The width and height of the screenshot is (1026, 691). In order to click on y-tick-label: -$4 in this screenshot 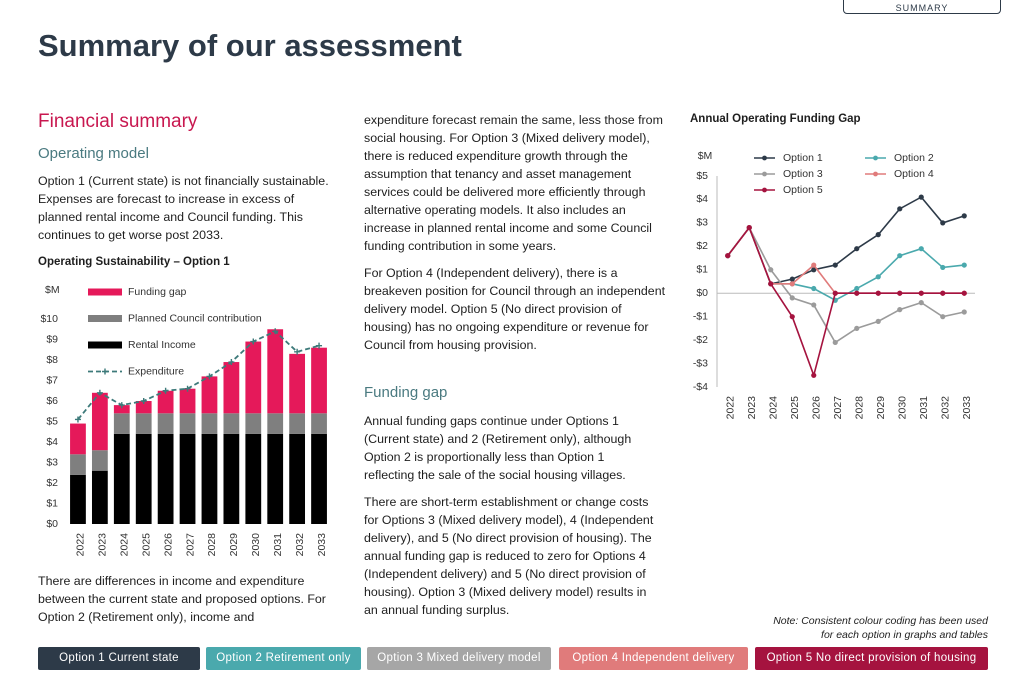, I will do `click(700, 387)`.